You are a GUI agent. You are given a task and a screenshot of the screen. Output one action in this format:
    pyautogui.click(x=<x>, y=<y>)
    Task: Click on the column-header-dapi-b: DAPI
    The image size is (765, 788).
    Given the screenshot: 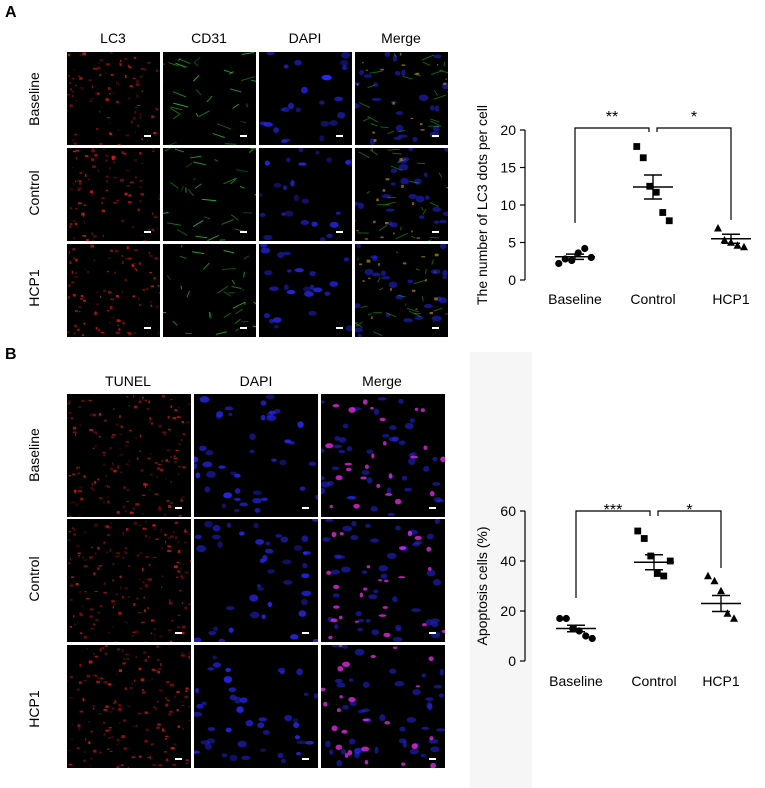 What is the action you would take?
    pyautogui.click(x=256, y=381)
    